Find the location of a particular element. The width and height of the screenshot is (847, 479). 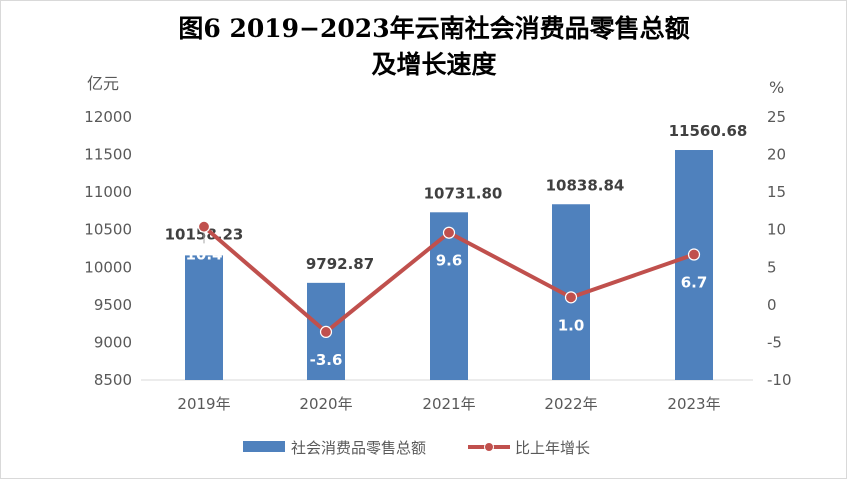

growth-data-label: 10.4 is located at coordinates (203, 255).